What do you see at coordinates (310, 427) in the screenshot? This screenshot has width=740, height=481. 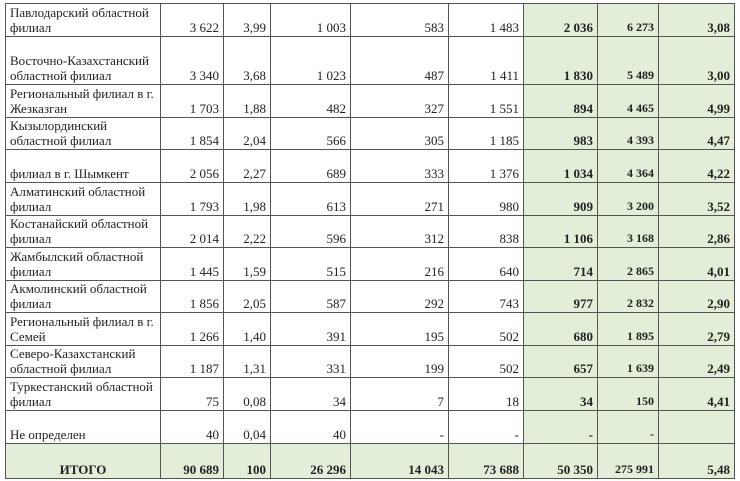 I see `value-cell-c3: 40` at bounding box center [310, 427].